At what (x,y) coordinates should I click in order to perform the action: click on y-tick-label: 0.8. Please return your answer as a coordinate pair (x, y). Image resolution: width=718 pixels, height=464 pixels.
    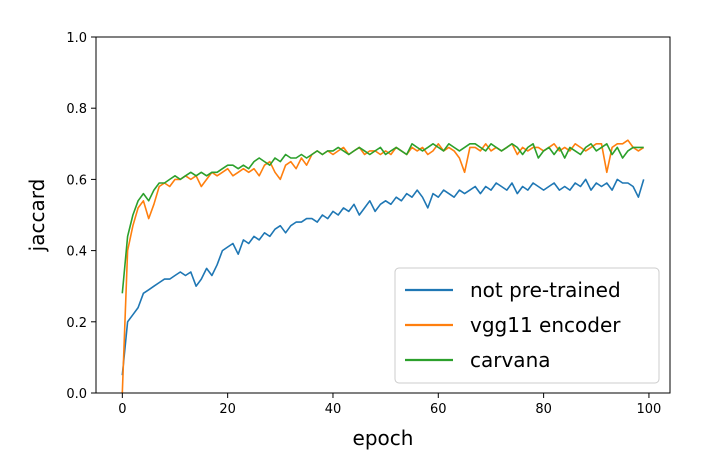
    Looking at the image, I should click on (76, 109).